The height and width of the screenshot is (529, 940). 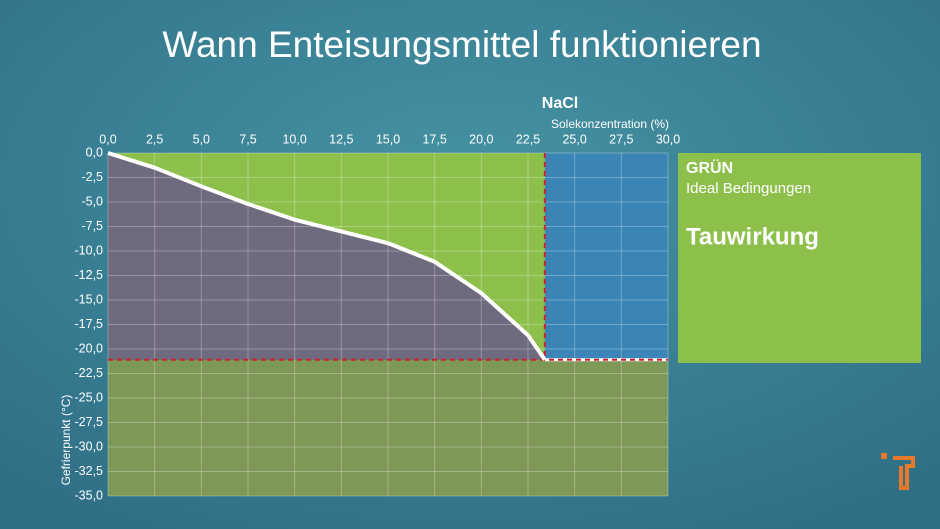 I want to click on logo, so click(x=898, y=471).